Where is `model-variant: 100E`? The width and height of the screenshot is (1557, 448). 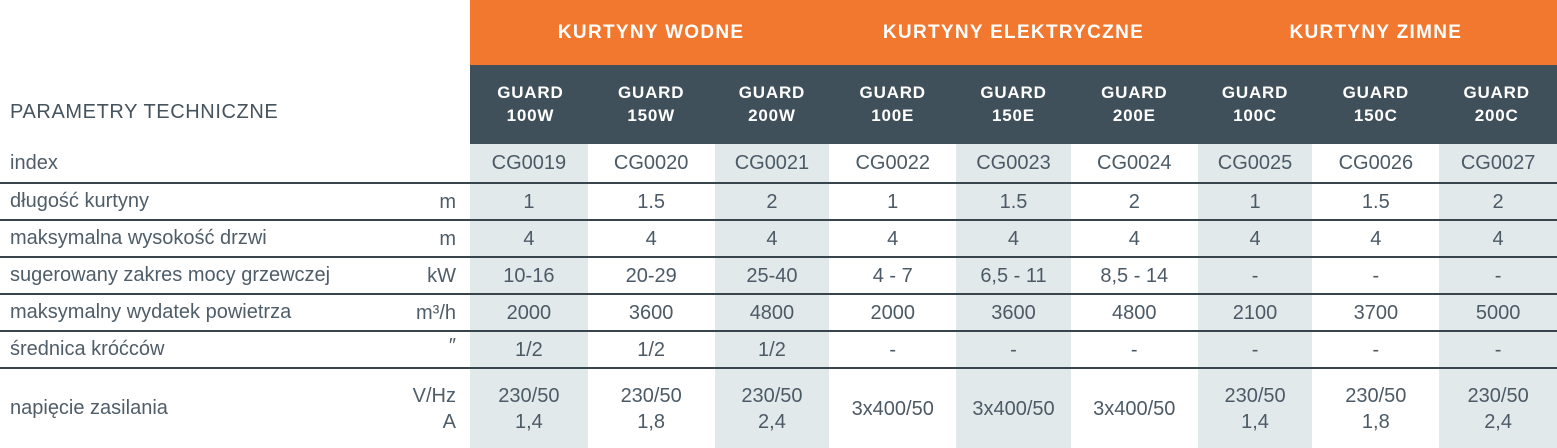 model-variant: 100E is located at coordinates (893, 115).